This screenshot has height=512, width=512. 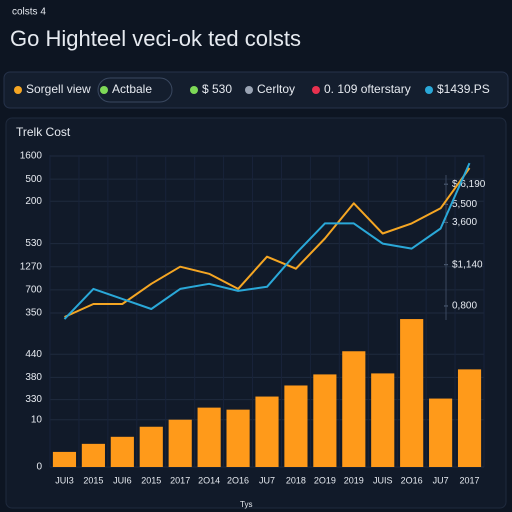 I want to click on x-tick-label: 2O19, so click(x=325, y=480).